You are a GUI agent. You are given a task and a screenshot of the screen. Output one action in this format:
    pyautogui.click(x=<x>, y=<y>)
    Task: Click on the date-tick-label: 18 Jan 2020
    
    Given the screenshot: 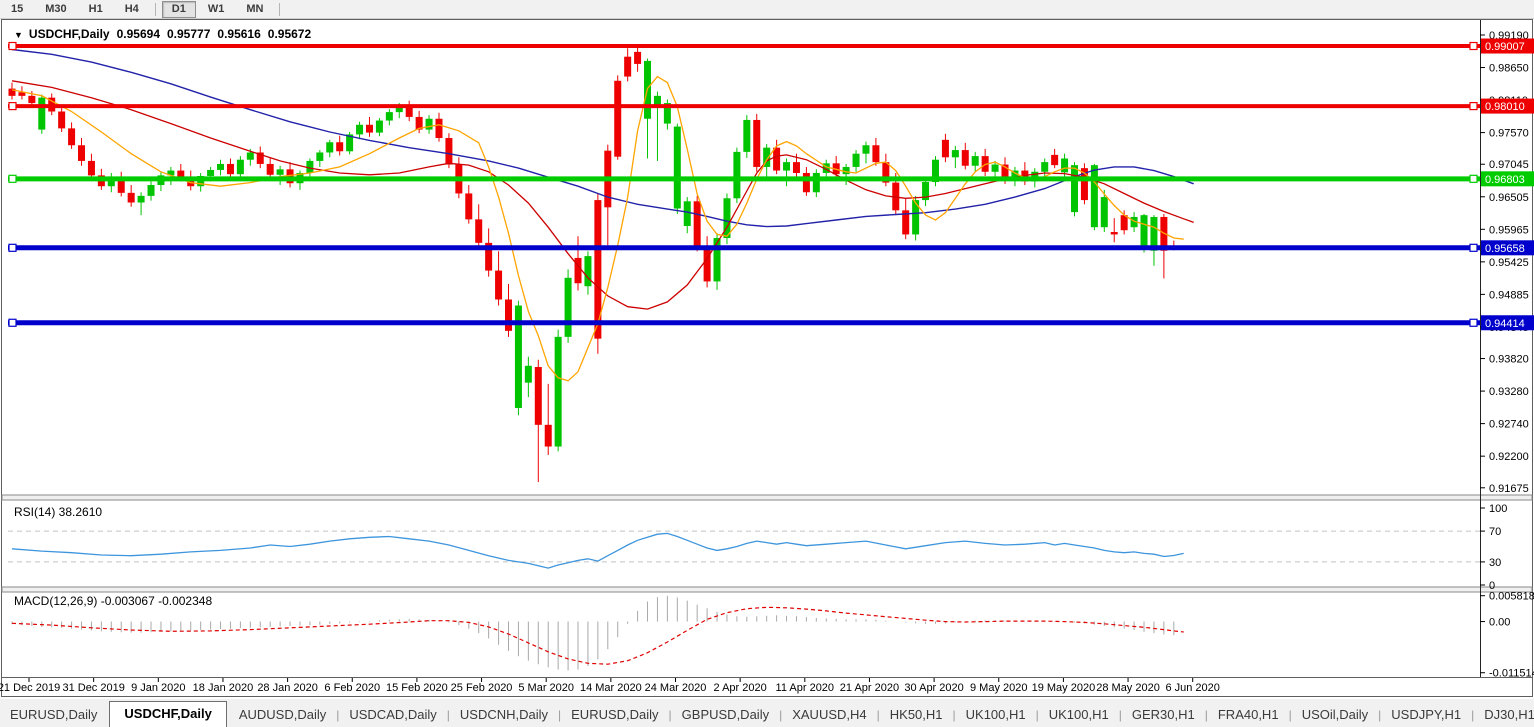 What is the action you would take?
    pyautogui.click(x=223, y=688)
    